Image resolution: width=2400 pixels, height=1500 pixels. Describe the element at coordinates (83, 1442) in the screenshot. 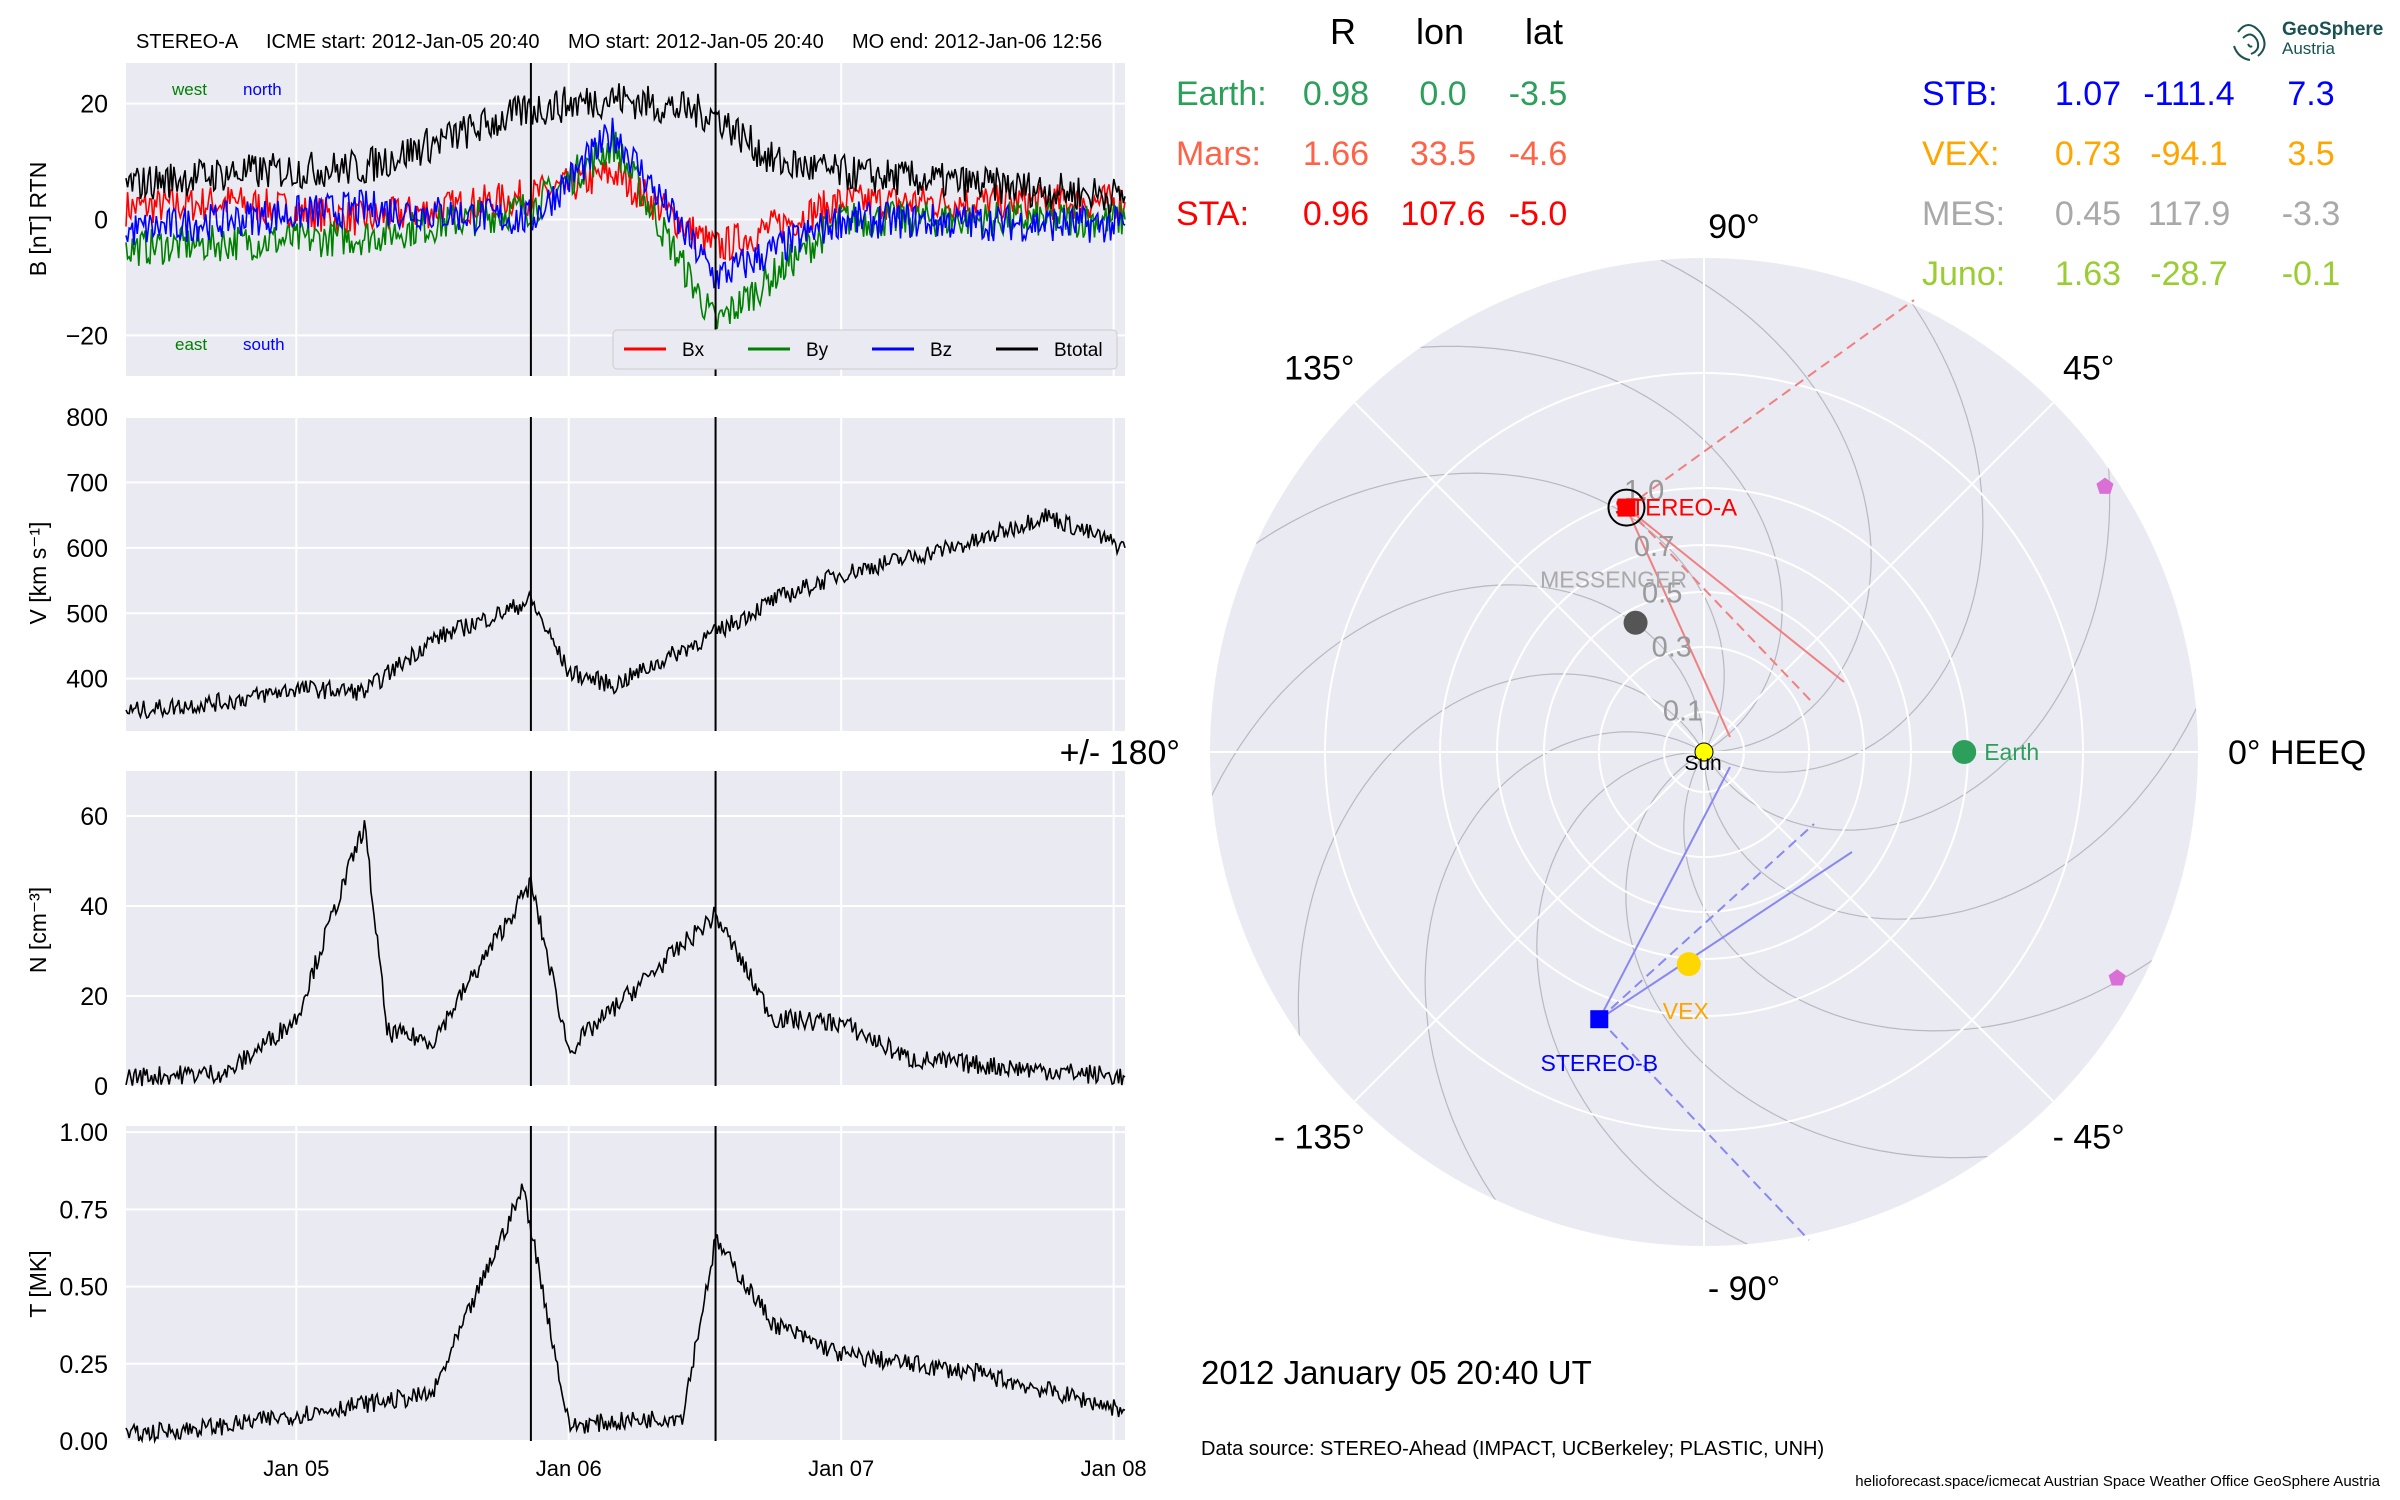

I see `y-tick-label: 0.00` at that location.